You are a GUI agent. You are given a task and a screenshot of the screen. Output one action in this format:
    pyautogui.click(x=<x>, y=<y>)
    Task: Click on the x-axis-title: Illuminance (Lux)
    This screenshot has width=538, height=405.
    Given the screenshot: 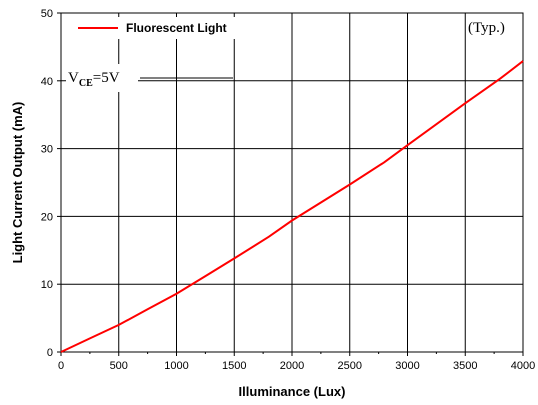 What is the action you would take?
    pyautogui.click(x=292, y=391)
    